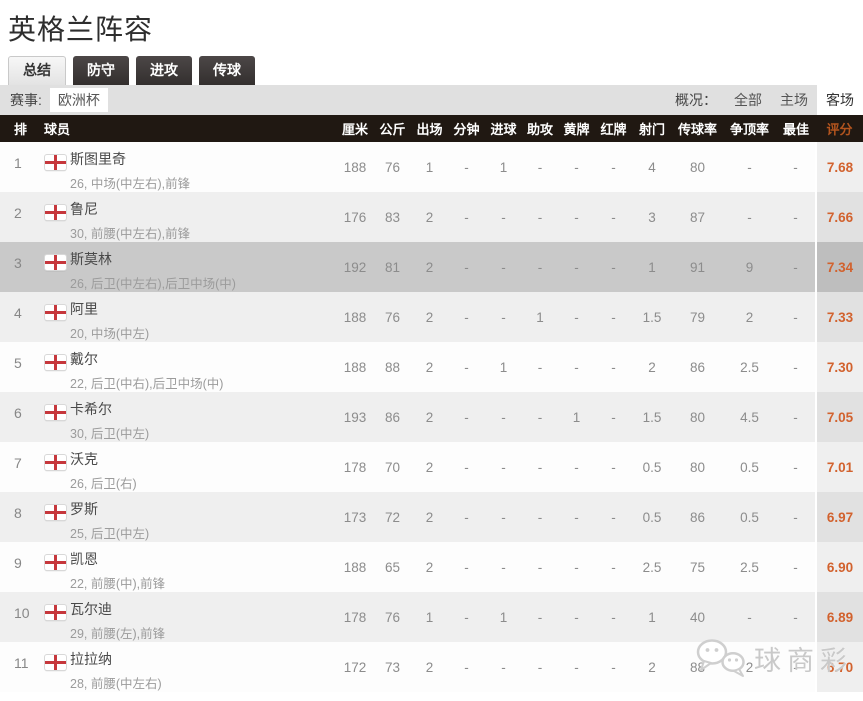  I want to click on header-stat-0: 厘米, so click(355, 128).